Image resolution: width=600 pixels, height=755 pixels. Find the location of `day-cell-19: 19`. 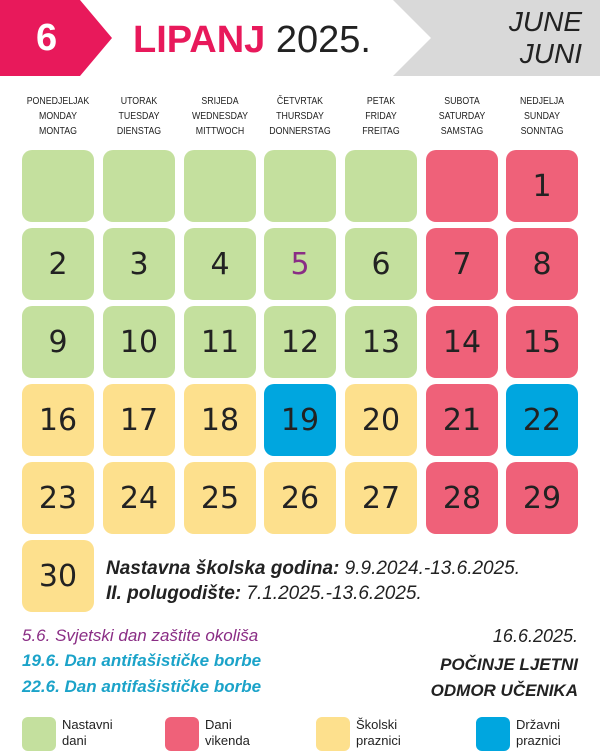

day-cell-19: 19 is located at coordinates (300, 420).